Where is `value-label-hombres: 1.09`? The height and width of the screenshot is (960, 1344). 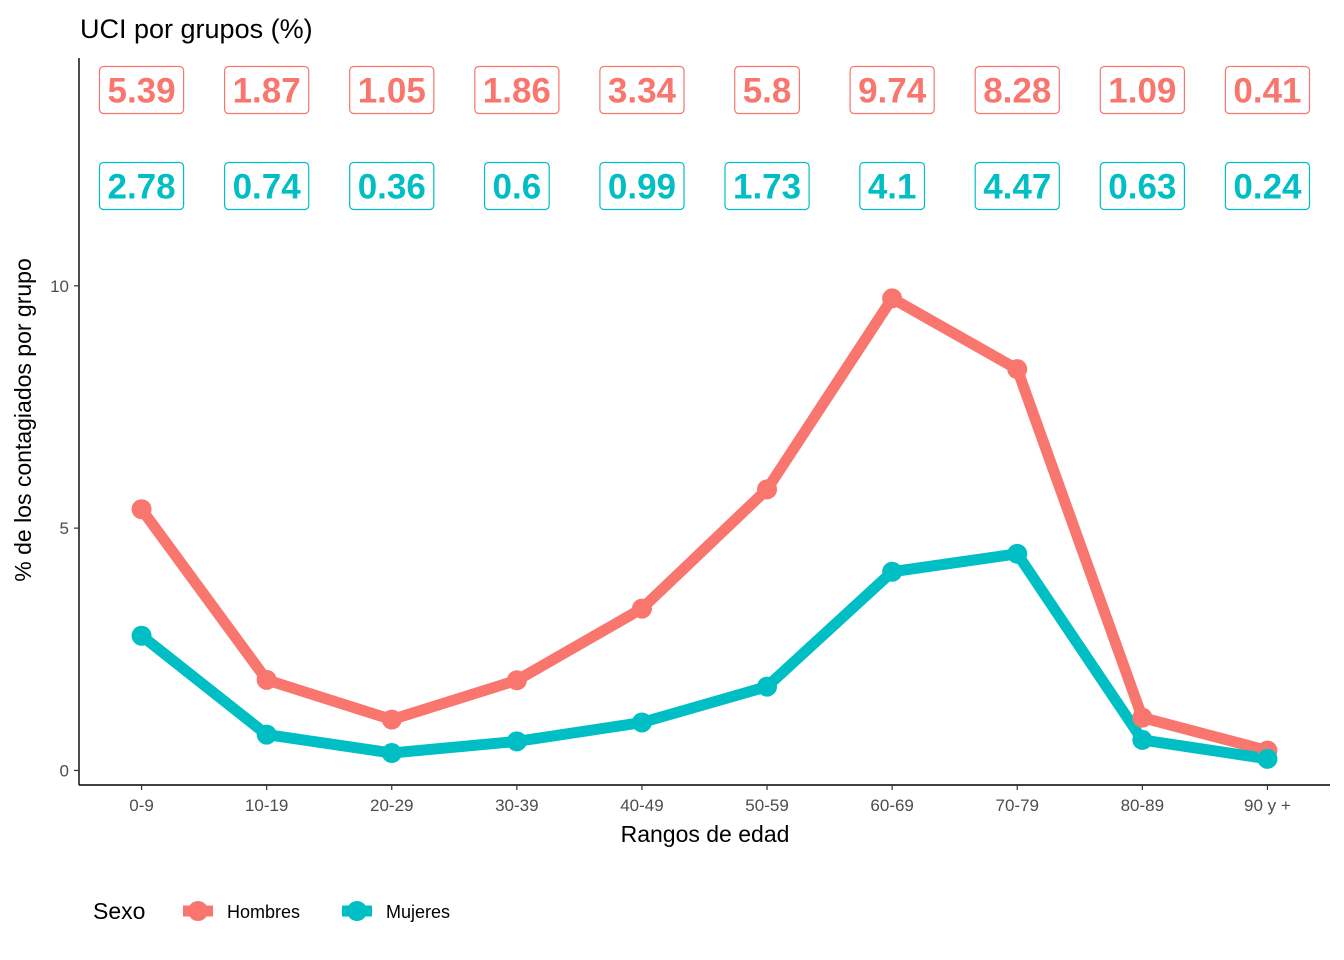 value-label-hombres: 1.09 is located at coordinates (1142, 90).